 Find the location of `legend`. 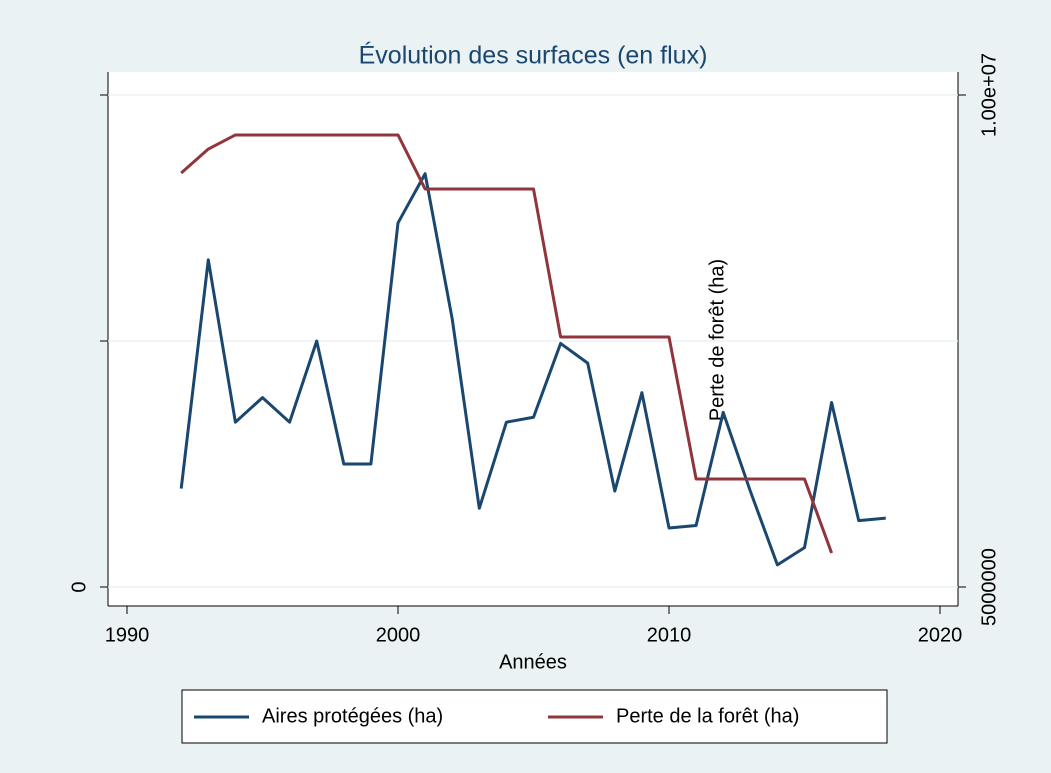

legend is located at coordinates (534, 716).